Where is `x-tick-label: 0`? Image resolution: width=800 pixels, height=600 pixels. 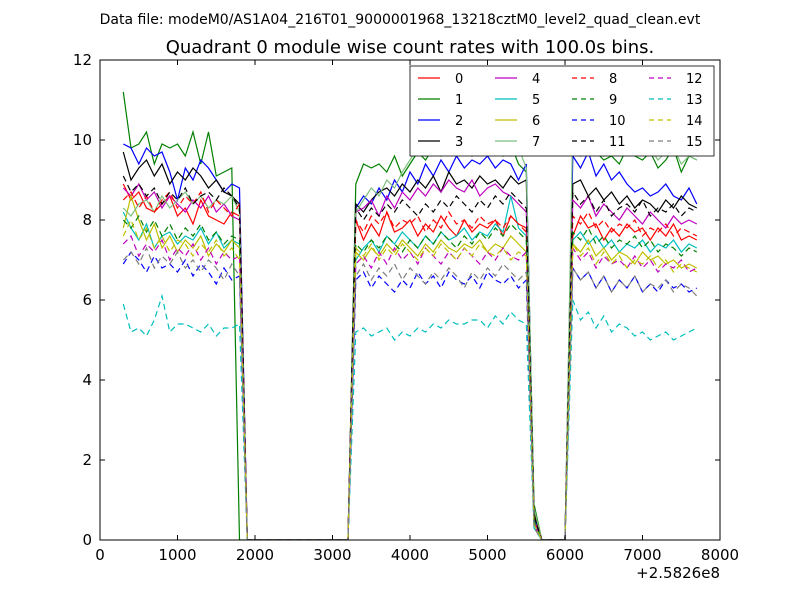
x-tick-label: 0 is located at coordinates (100, 555).